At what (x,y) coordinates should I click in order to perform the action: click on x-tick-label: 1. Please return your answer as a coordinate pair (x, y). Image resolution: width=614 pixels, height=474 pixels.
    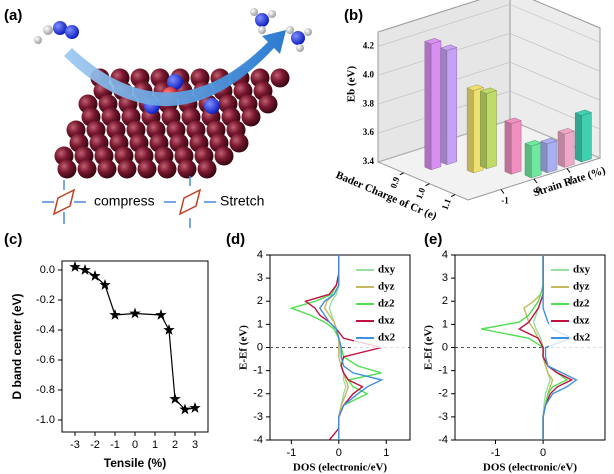
    Looking at the image, I should click on (155, 445).